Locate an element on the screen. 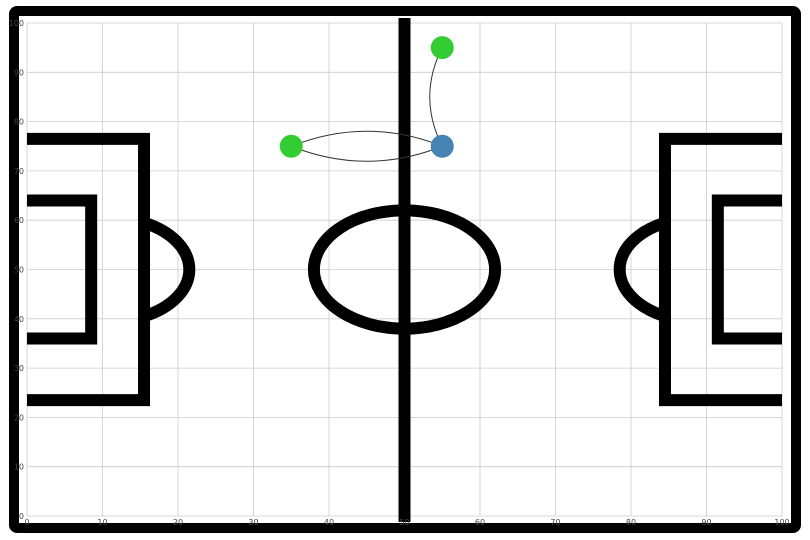 The height and width of the screenshot is (540, 810). pass-arrows is located at coordinates (367, 104).